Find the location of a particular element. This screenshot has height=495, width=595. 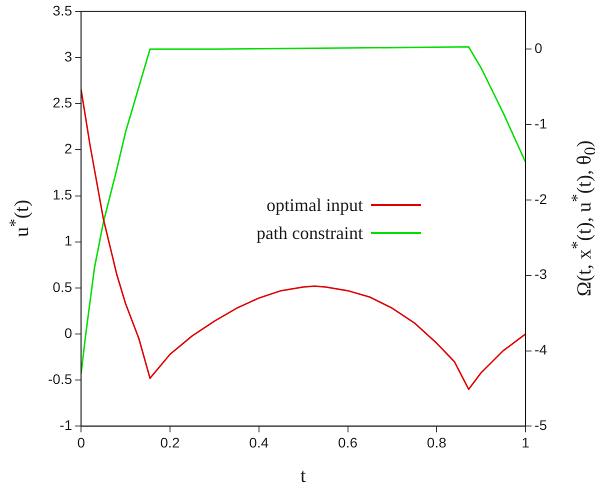

y2-tick-label: -4 is located at coordinates (541, 350).